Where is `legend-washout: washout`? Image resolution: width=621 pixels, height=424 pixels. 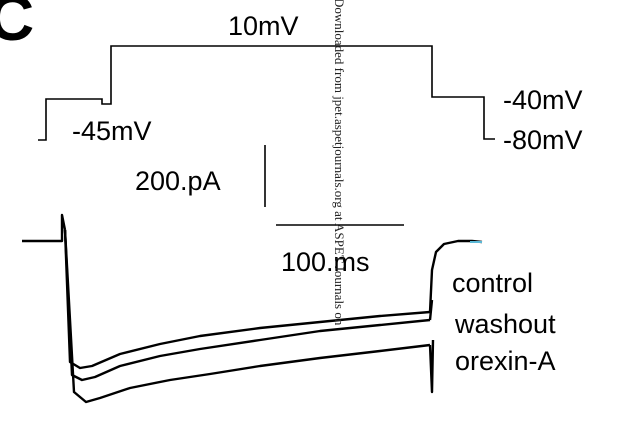
legend-washout: washout is located at coordinates (505, 324).